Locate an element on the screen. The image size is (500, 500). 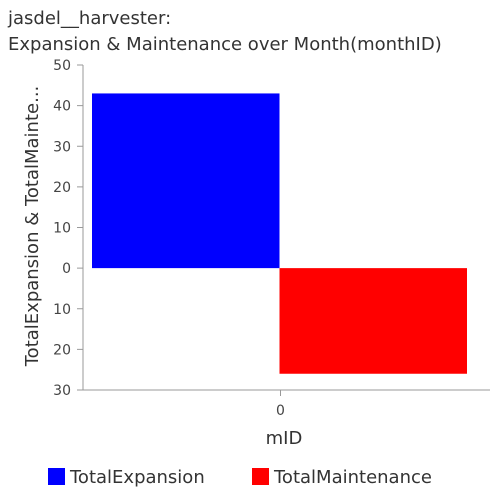
y-tick-label: 40 is located at coordinates (62, 107).